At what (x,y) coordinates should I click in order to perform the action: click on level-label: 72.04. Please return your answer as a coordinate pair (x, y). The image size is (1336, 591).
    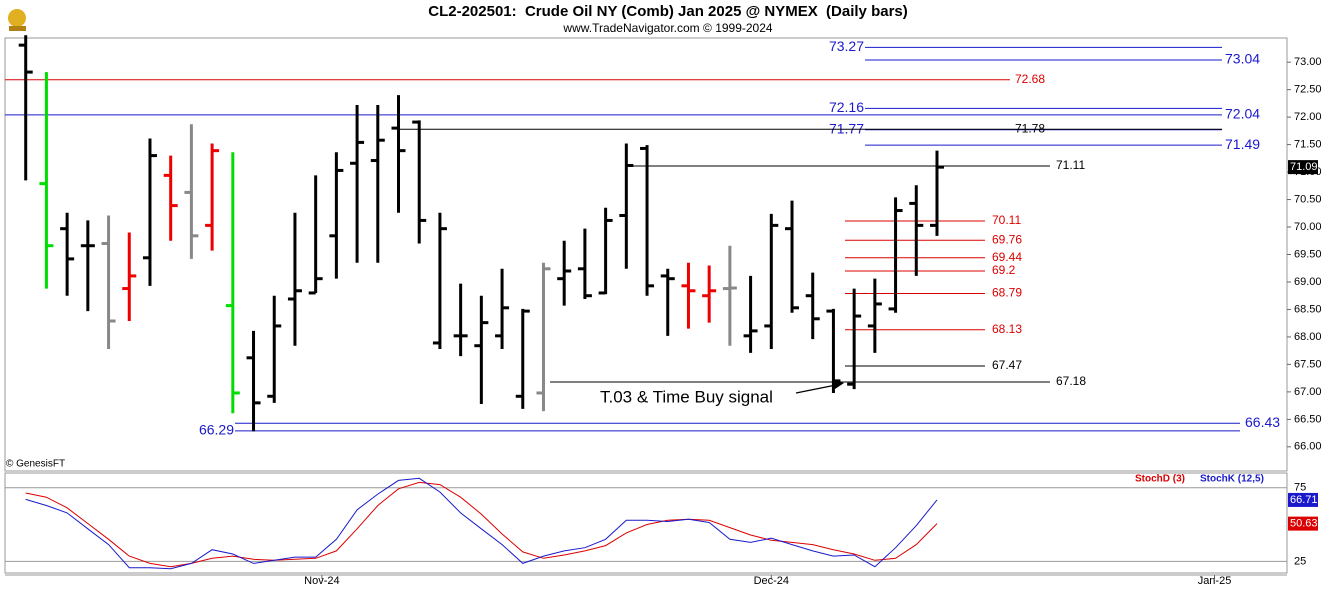
    Looking at the image, I should click on (1242, 114).